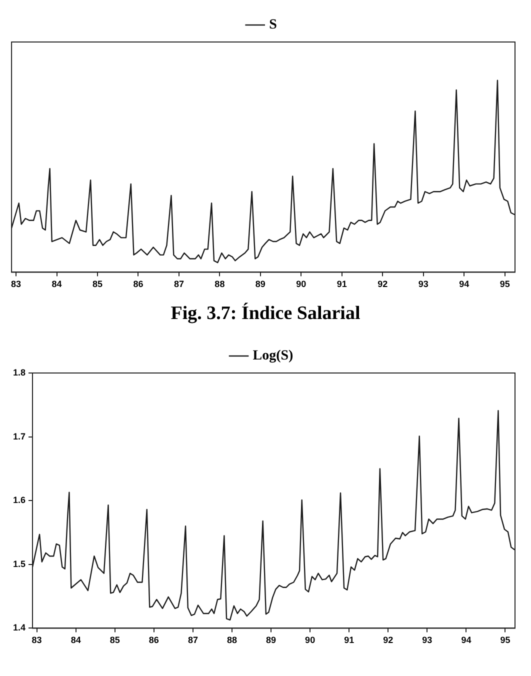 The width and height of the screenshot is (531, 676). What do you see at coordinates (19, 372) in the screenshot?
I see `y-tick-label: 1.8` at bounding box center [19, 372].